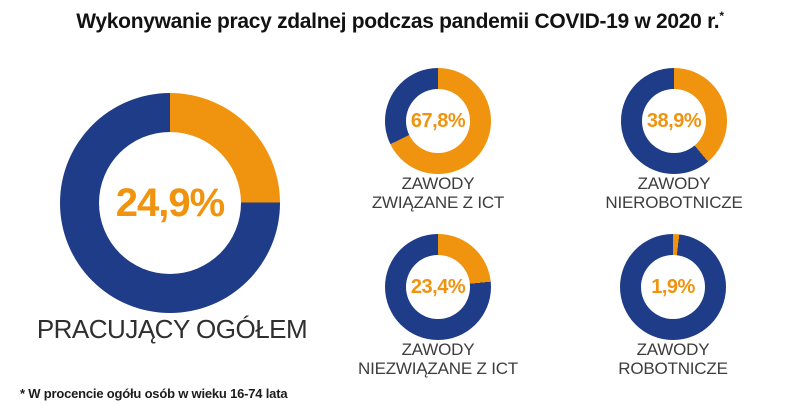 Image resolution: width=800 pixels, height=404 pixels. What do you see at coordinates (721, 16) in the screenshot?
I see `title-footnote-marker: *` at bounding box center [721, 16].